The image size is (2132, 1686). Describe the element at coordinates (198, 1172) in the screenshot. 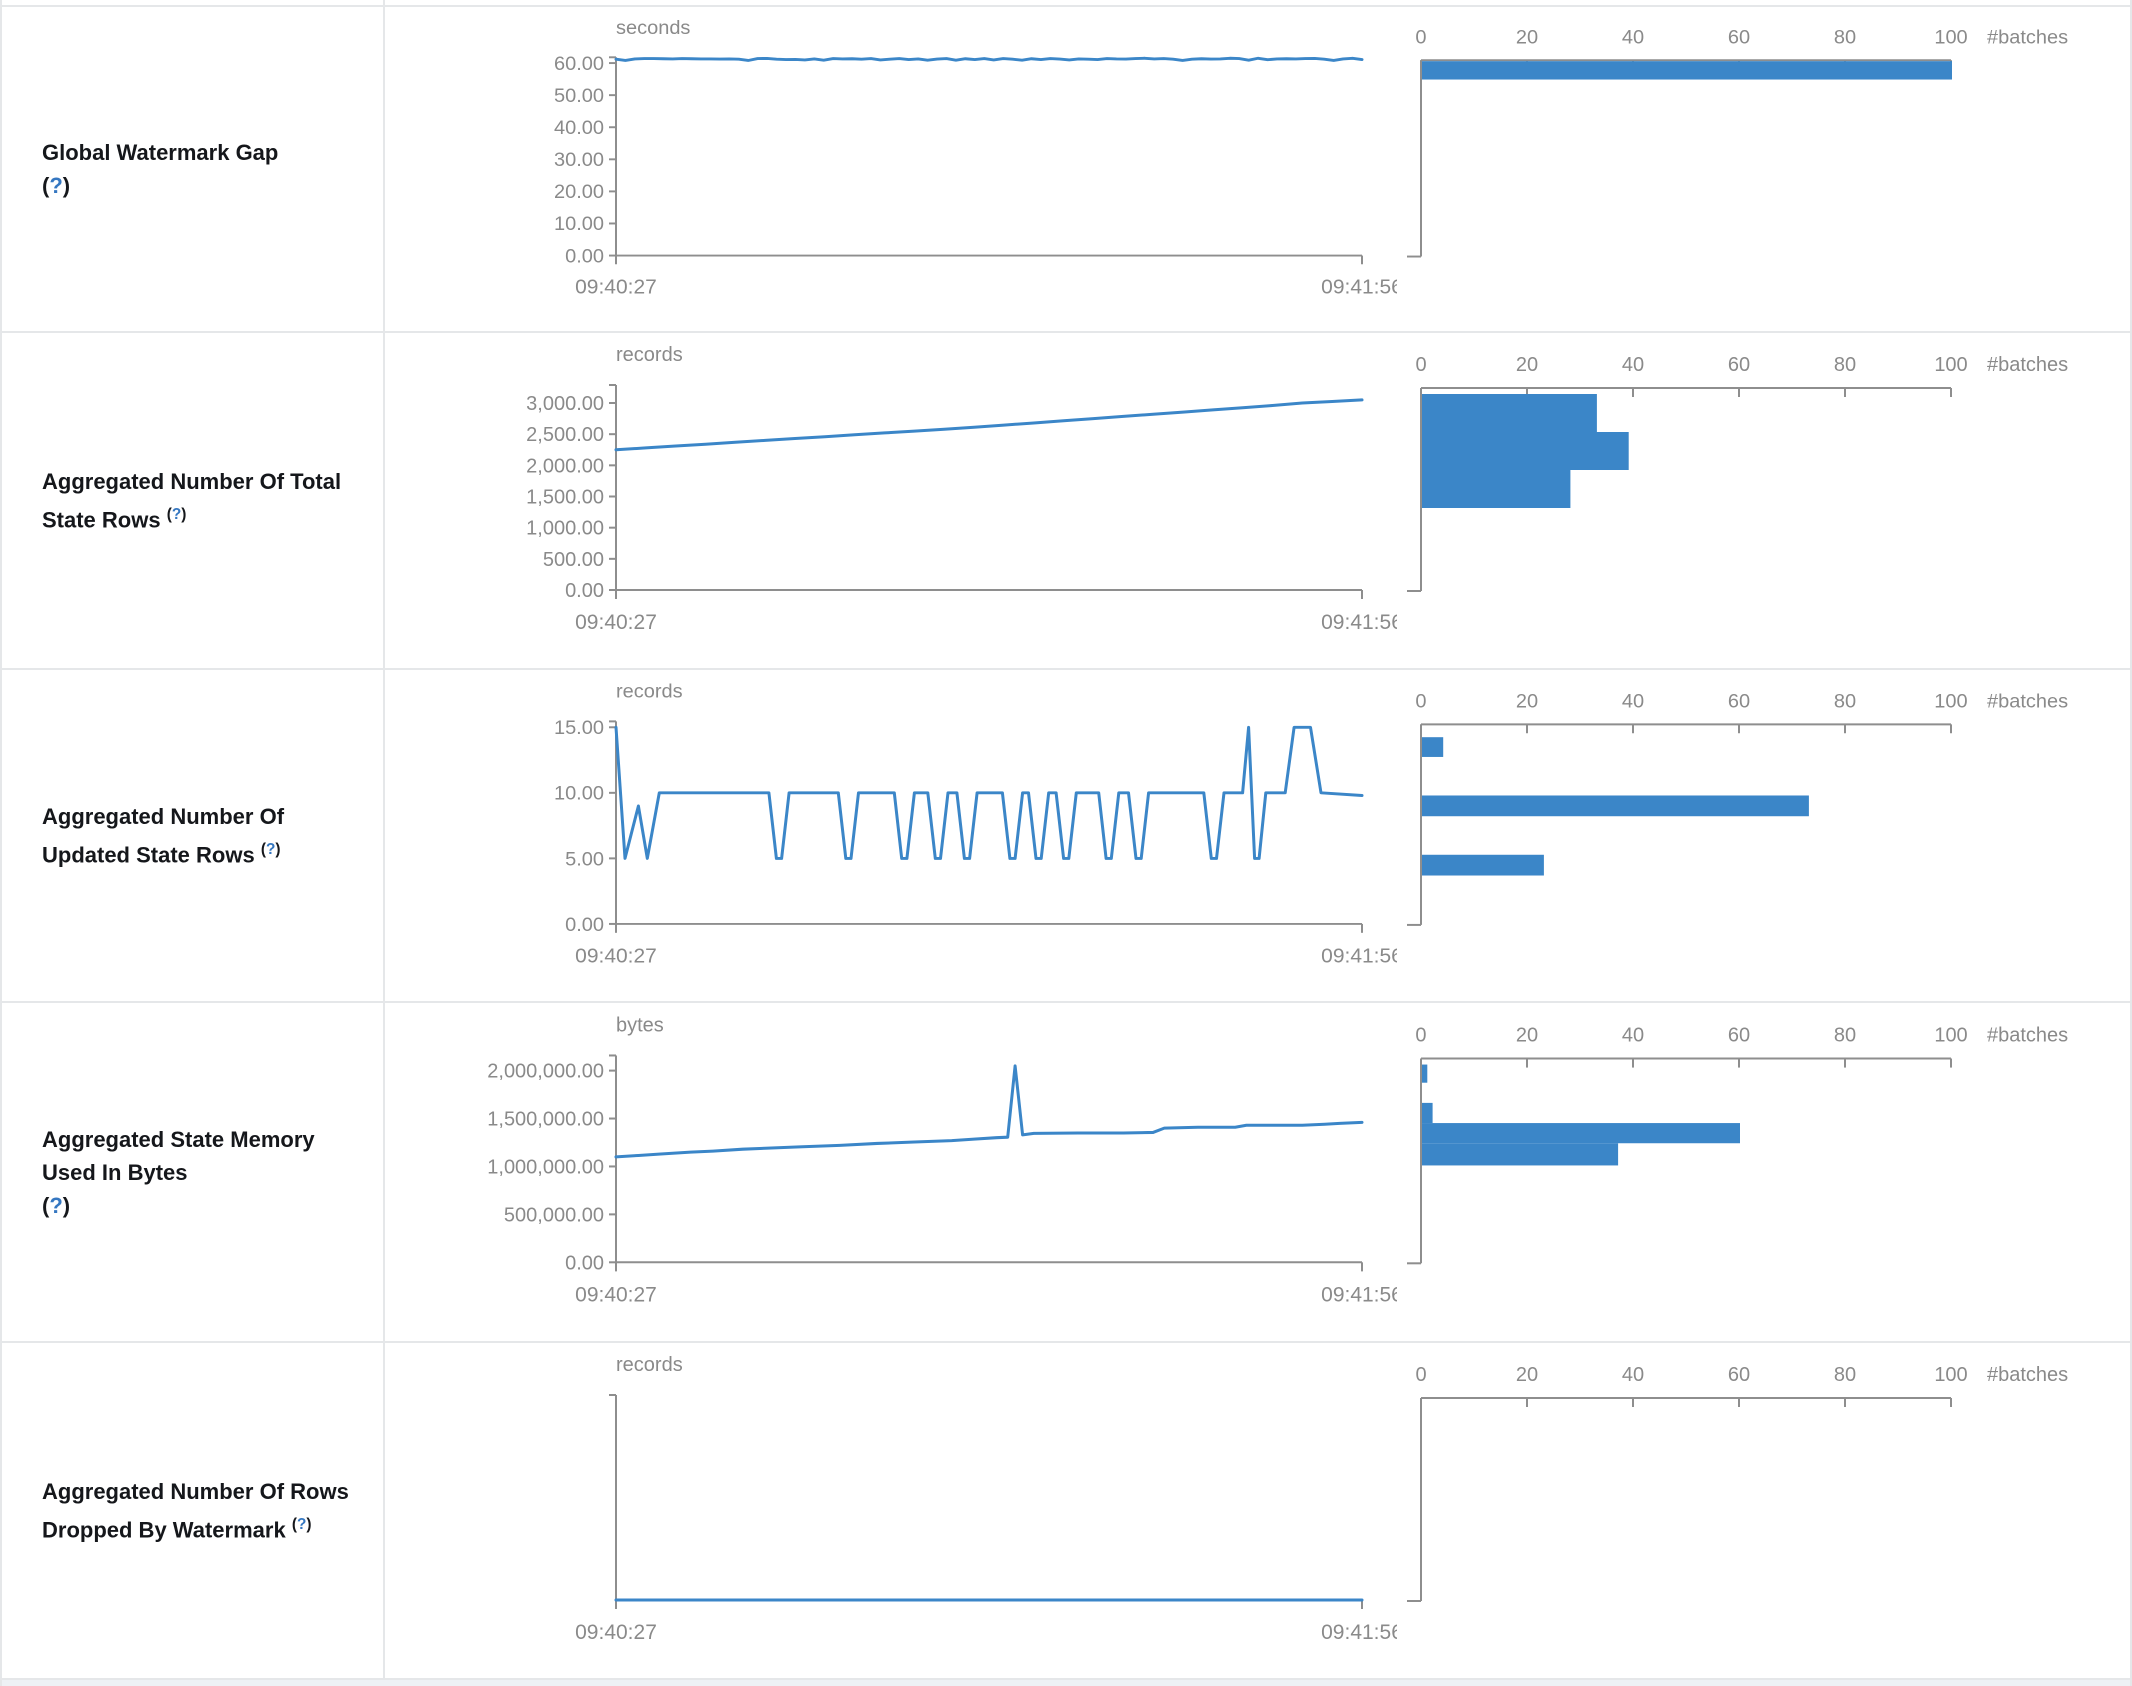

I see `metric-label: Aggregated State Memory Used In Bytes (?)` at that location.